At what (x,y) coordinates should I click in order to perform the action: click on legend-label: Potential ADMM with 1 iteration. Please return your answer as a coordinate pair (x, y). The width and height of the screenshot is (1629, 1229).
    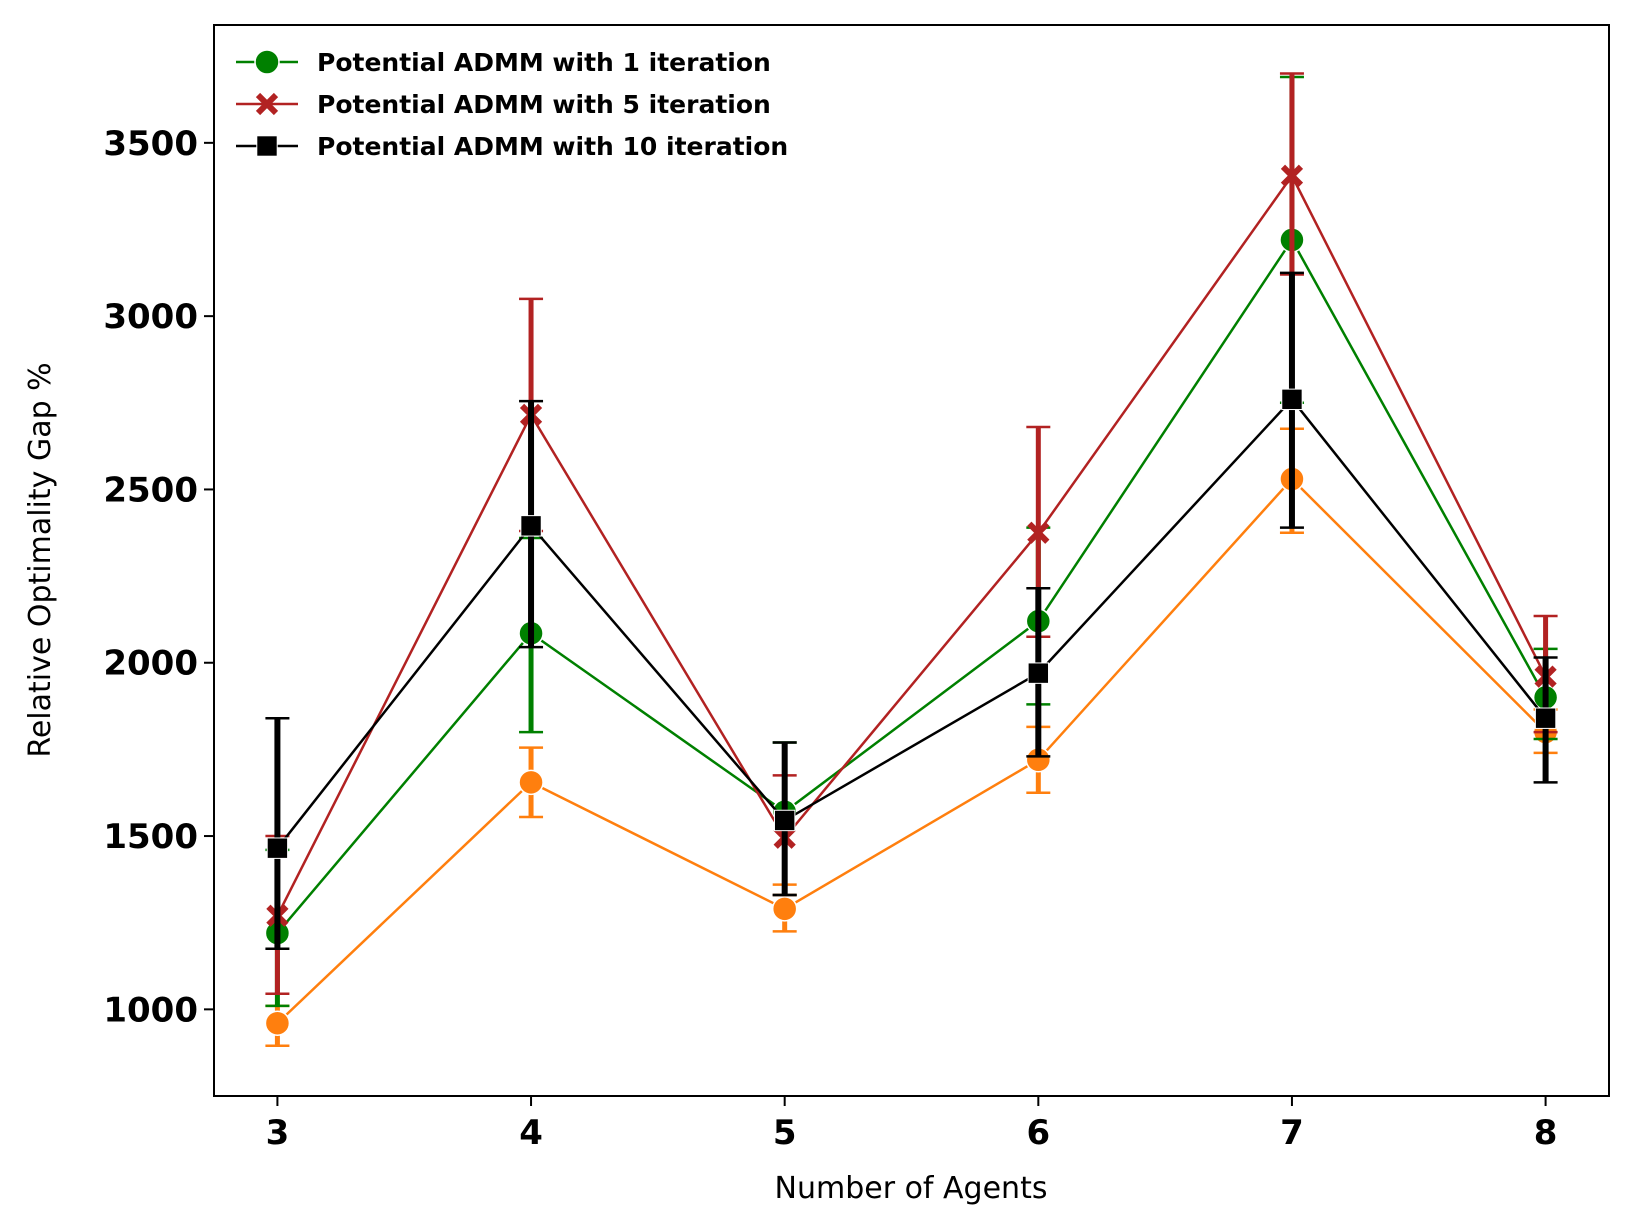
    Looking at the image, I should click on (544, 62).